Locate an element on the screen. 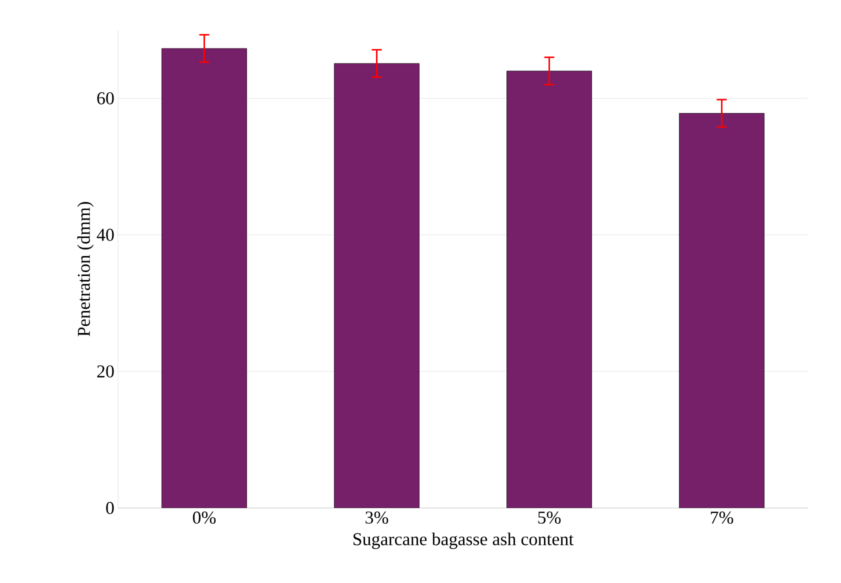 Image resolution: width=841 pixels, height=583 pixels. x-tick-label: 5% is located at coordinates (549, 518).